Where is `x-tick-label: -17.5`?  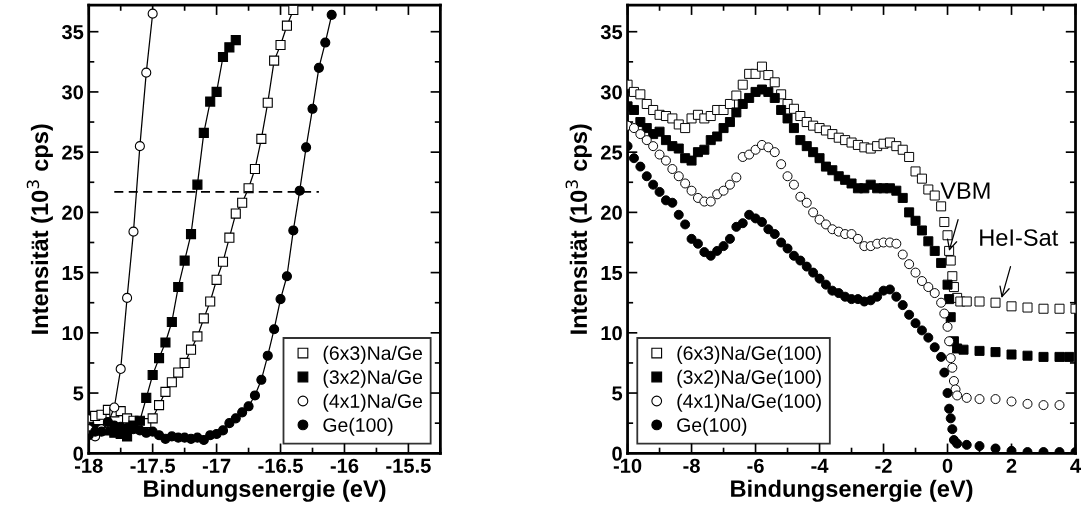 x-tick-label: -17.5 is located at coordinates (153, 465).